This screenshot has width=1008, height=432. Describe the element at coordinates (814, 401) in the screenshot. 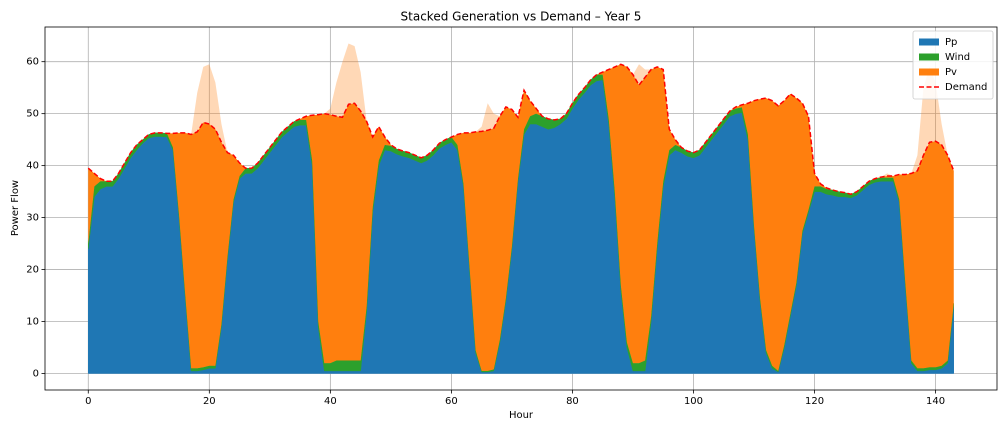

I see `x-tick-label: 120` at that location.